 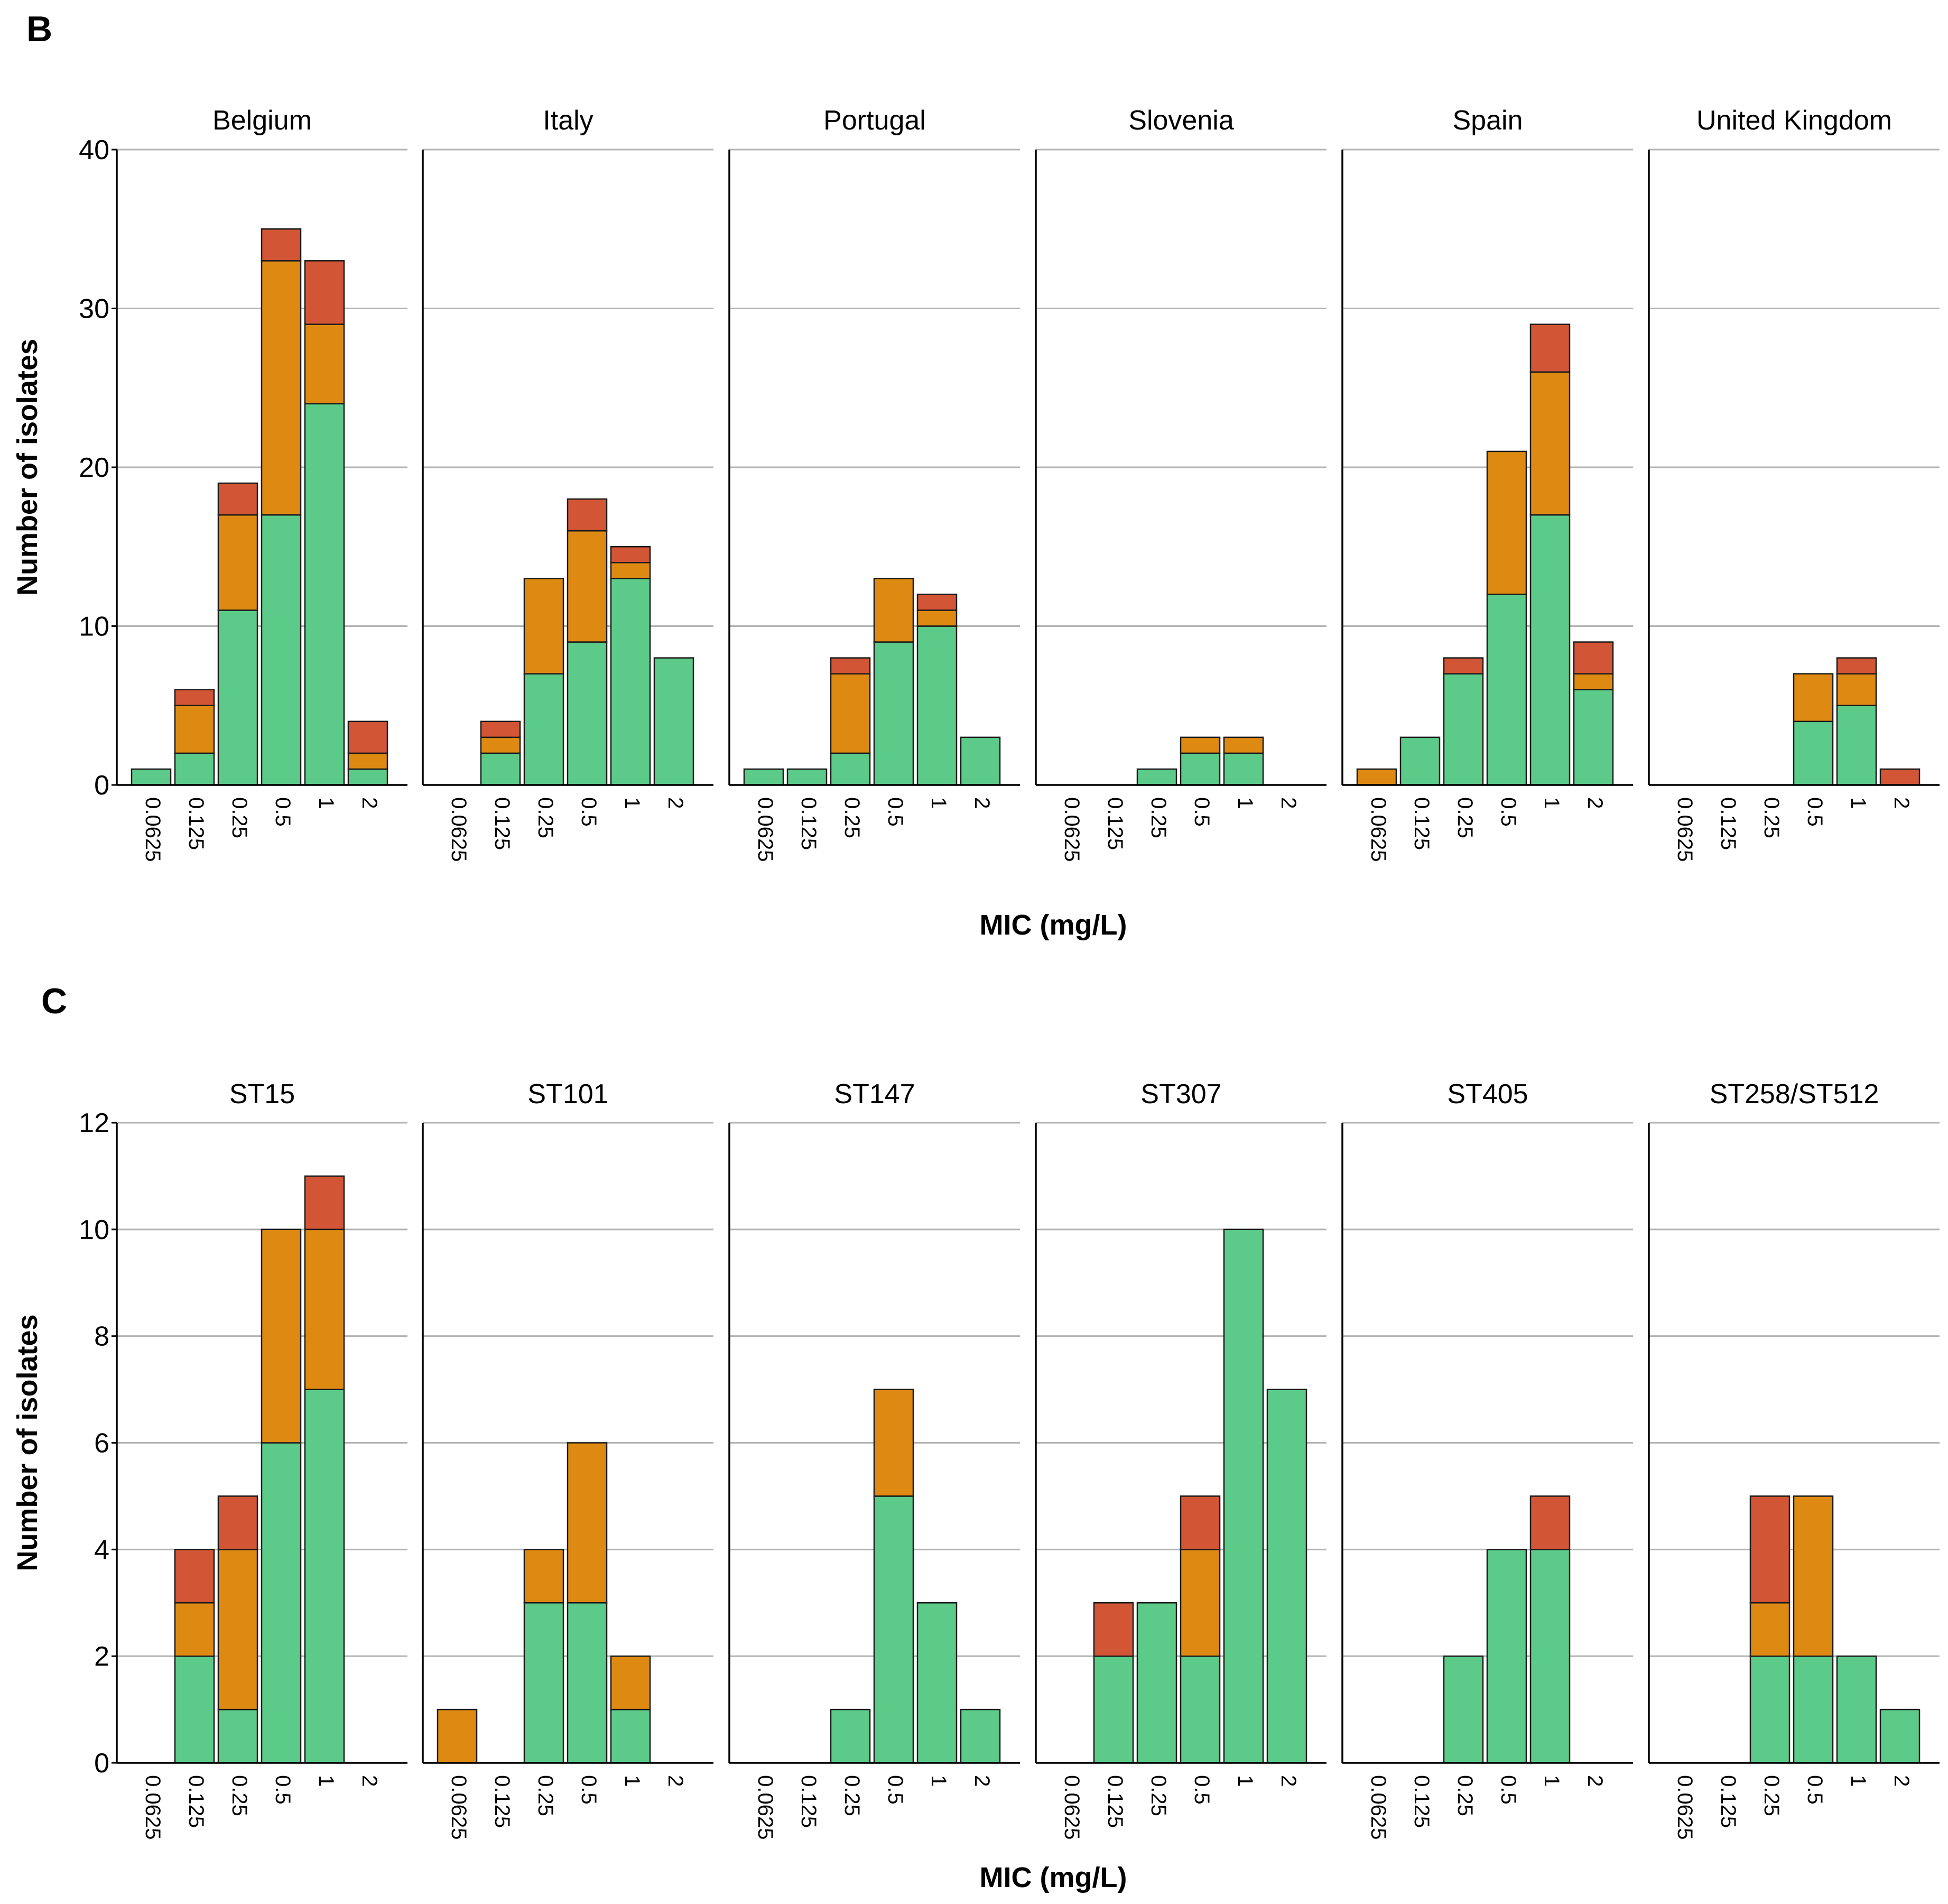 I want to click on facet-title: ST101, so click(x=567, y=1094).